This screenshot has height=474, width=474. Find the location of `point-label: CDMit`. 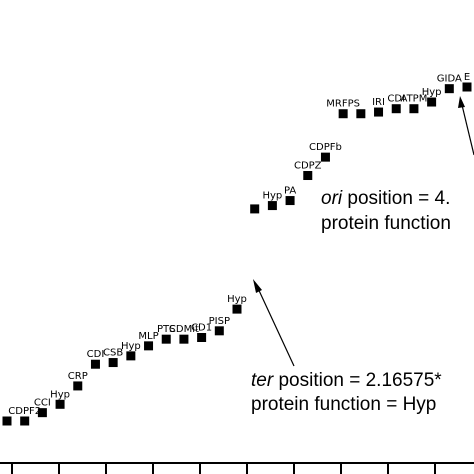

point-label: CDMit is located at coordinates (184, 329).